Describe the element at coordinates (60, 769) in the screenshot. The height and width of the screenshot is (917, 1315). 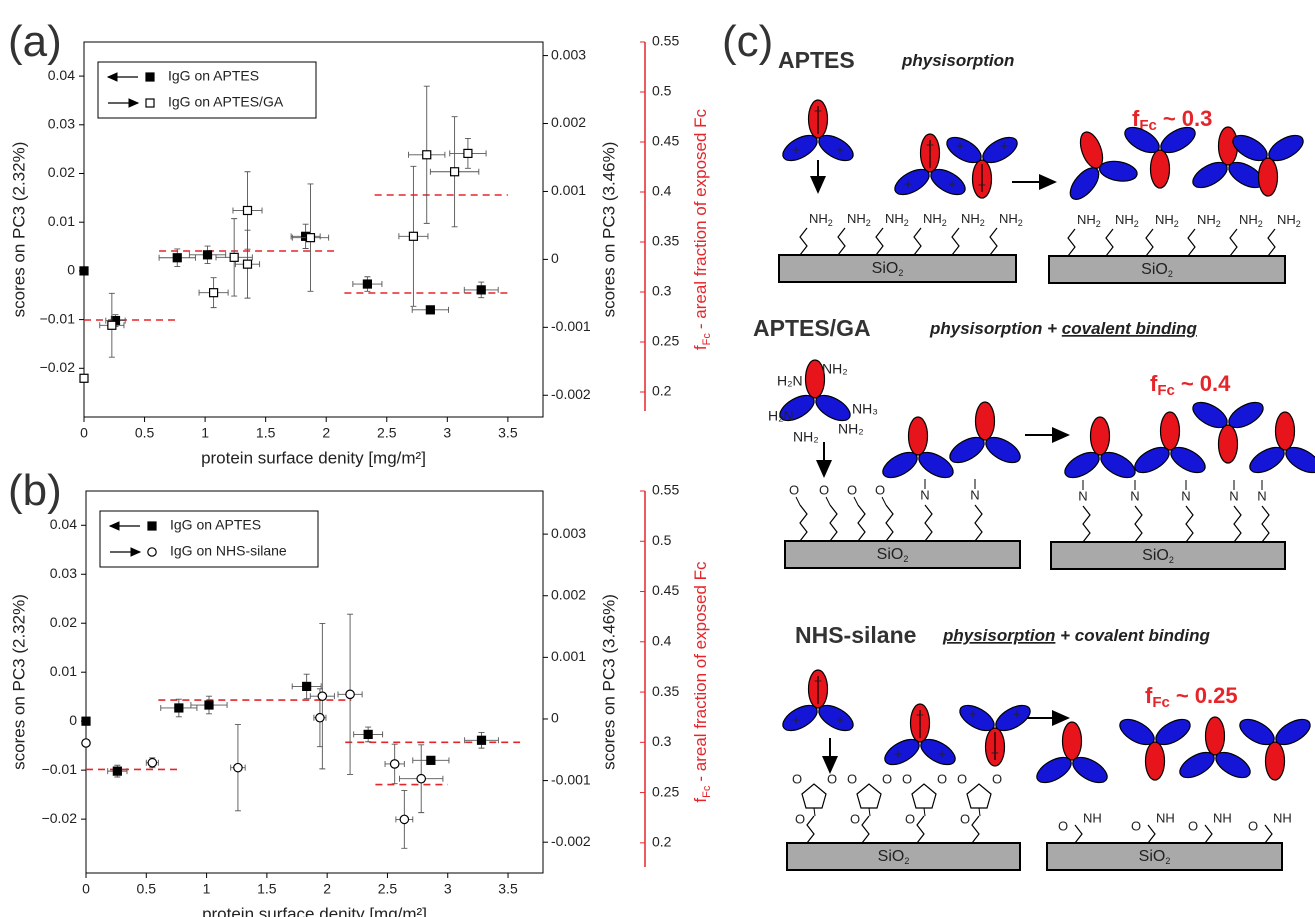
I see `y-tick-label: −0.01` at that location.